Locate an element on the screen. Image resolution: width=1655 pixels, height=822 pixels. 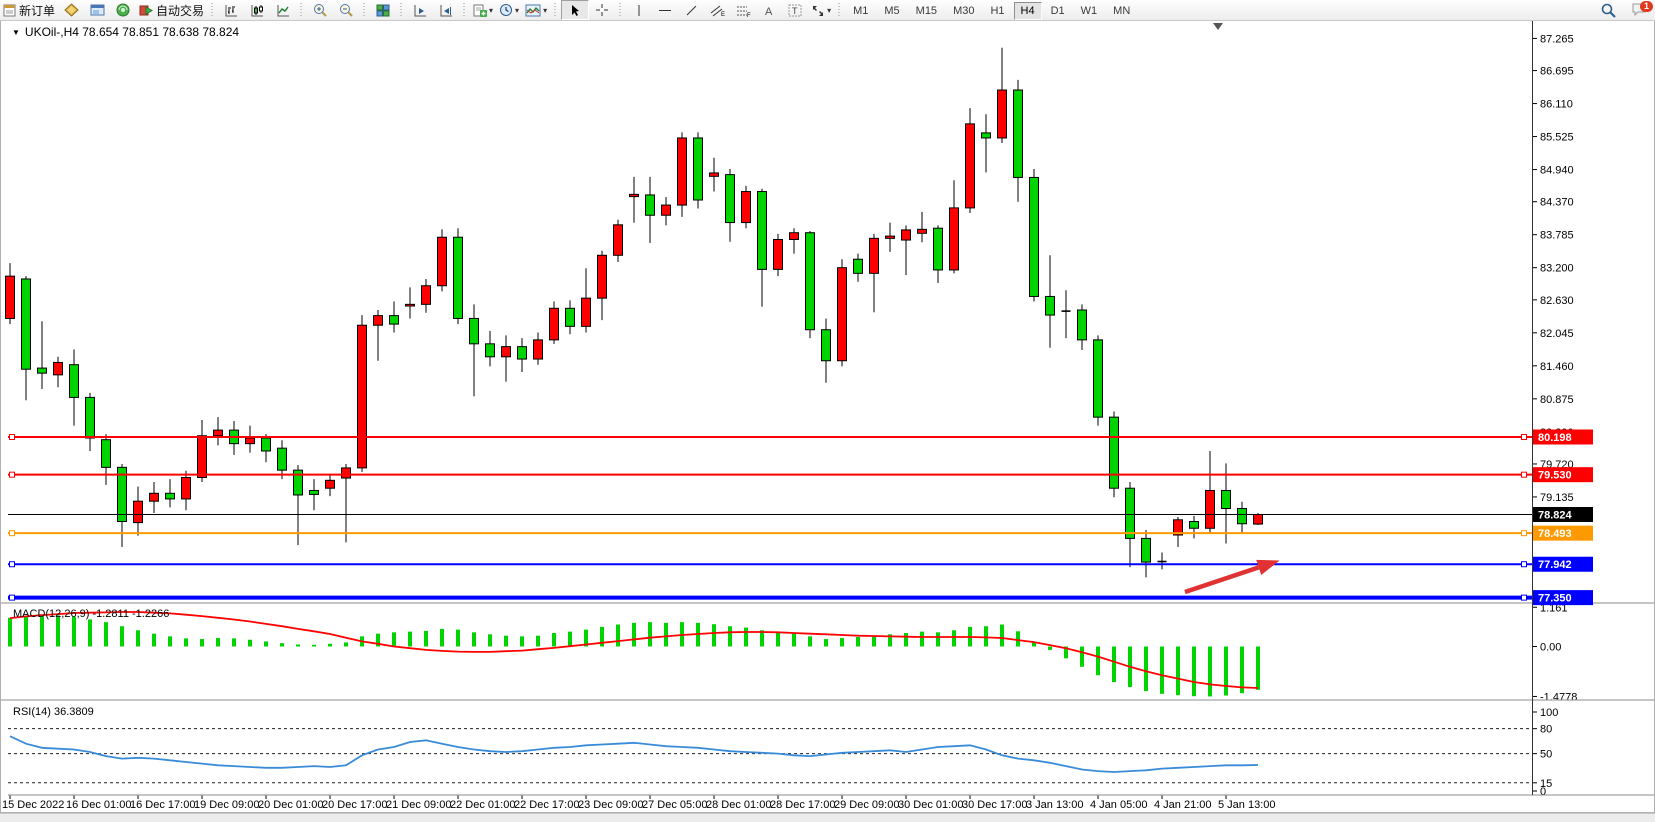
zoom-out-button is located at coordinates (346, 10).